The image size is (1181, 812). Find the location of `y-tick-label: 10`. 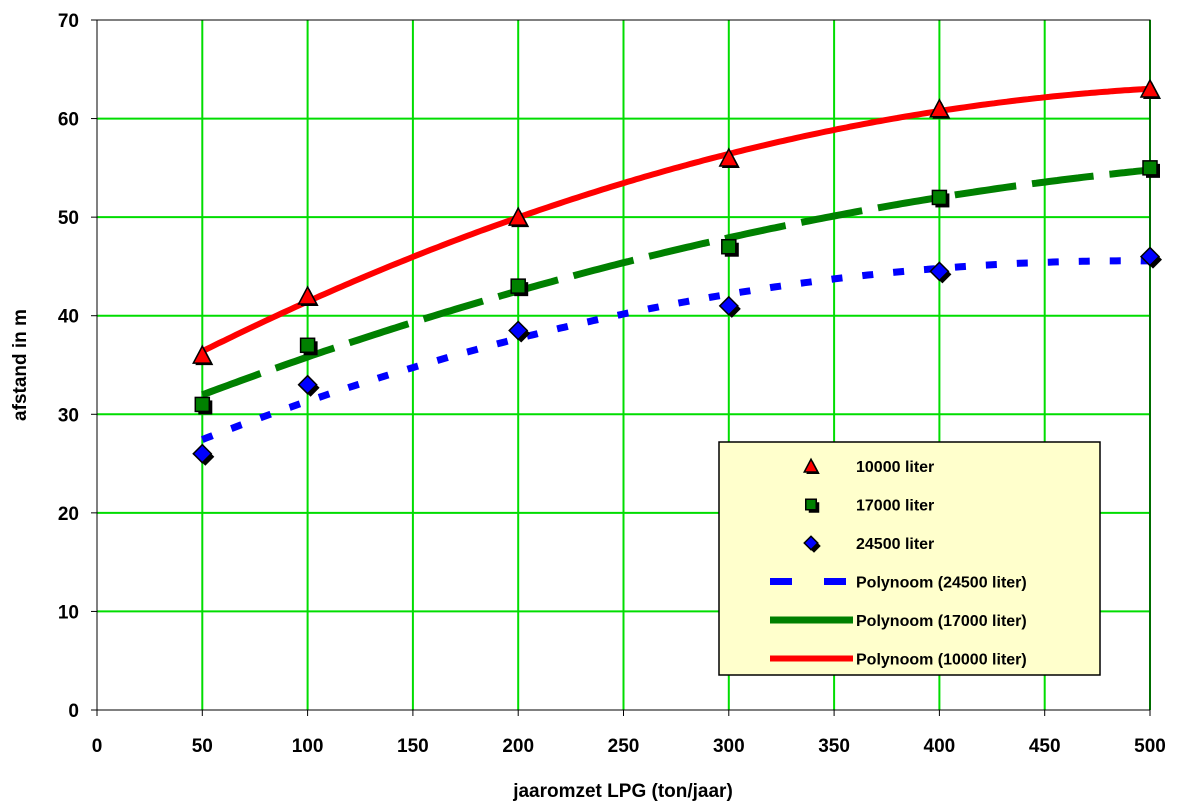

y-tick-label: 10 is located at coordinates (68, 612).